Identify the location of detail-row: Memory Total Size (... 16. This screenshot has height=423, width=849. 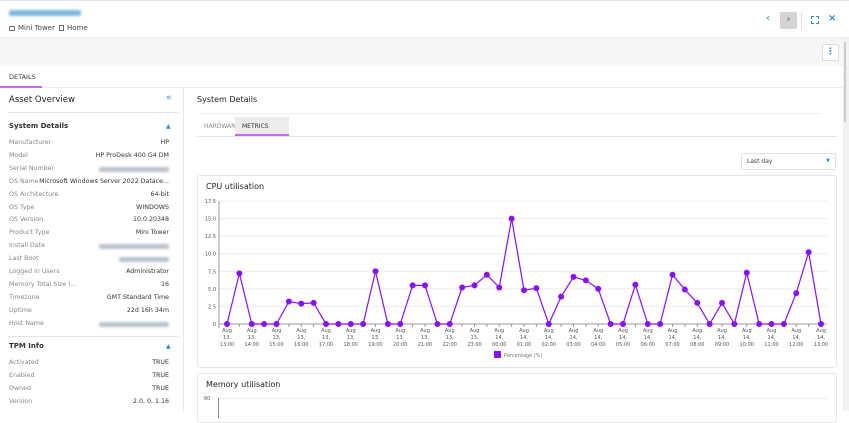
(89, 284).